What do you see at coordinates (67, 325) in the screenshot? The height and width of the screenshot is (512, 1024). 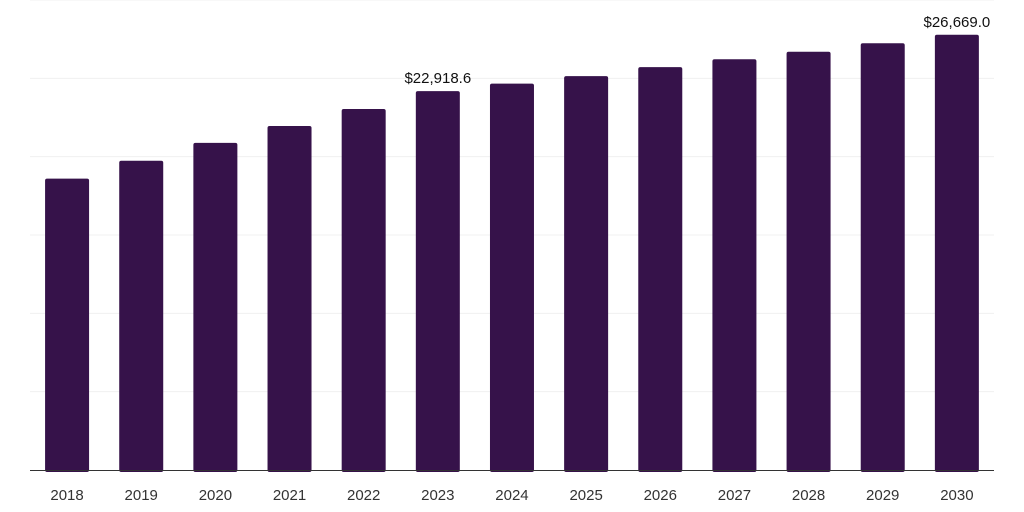 I see `bar-2018` at bounding box center [67, 325].